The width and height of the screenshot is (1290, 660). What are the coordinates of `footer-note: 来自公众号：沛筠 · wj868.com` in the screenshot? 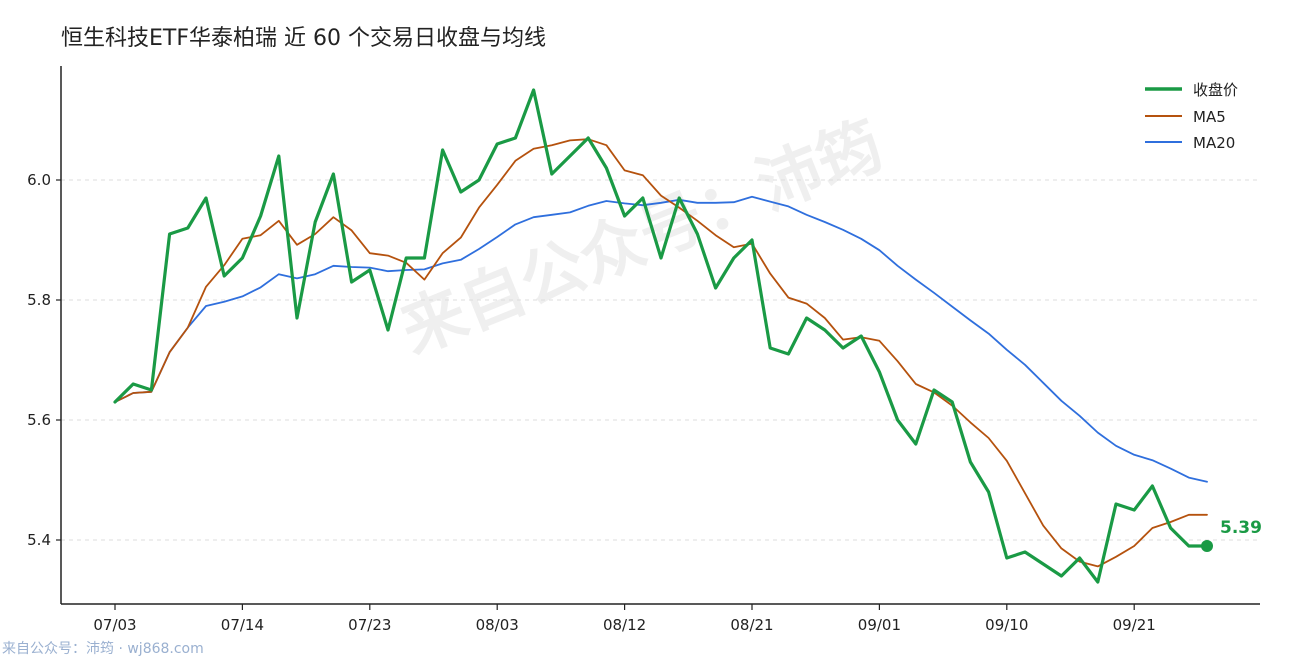 It's located at (103, 649).